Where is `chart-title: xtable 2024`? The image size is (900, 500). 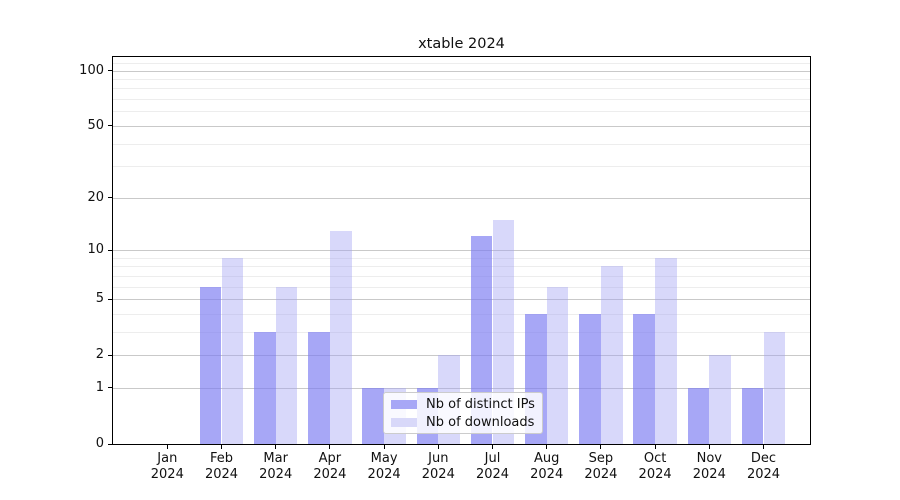 chart-title: xtable 2024 is located at coordinates (461, 44).